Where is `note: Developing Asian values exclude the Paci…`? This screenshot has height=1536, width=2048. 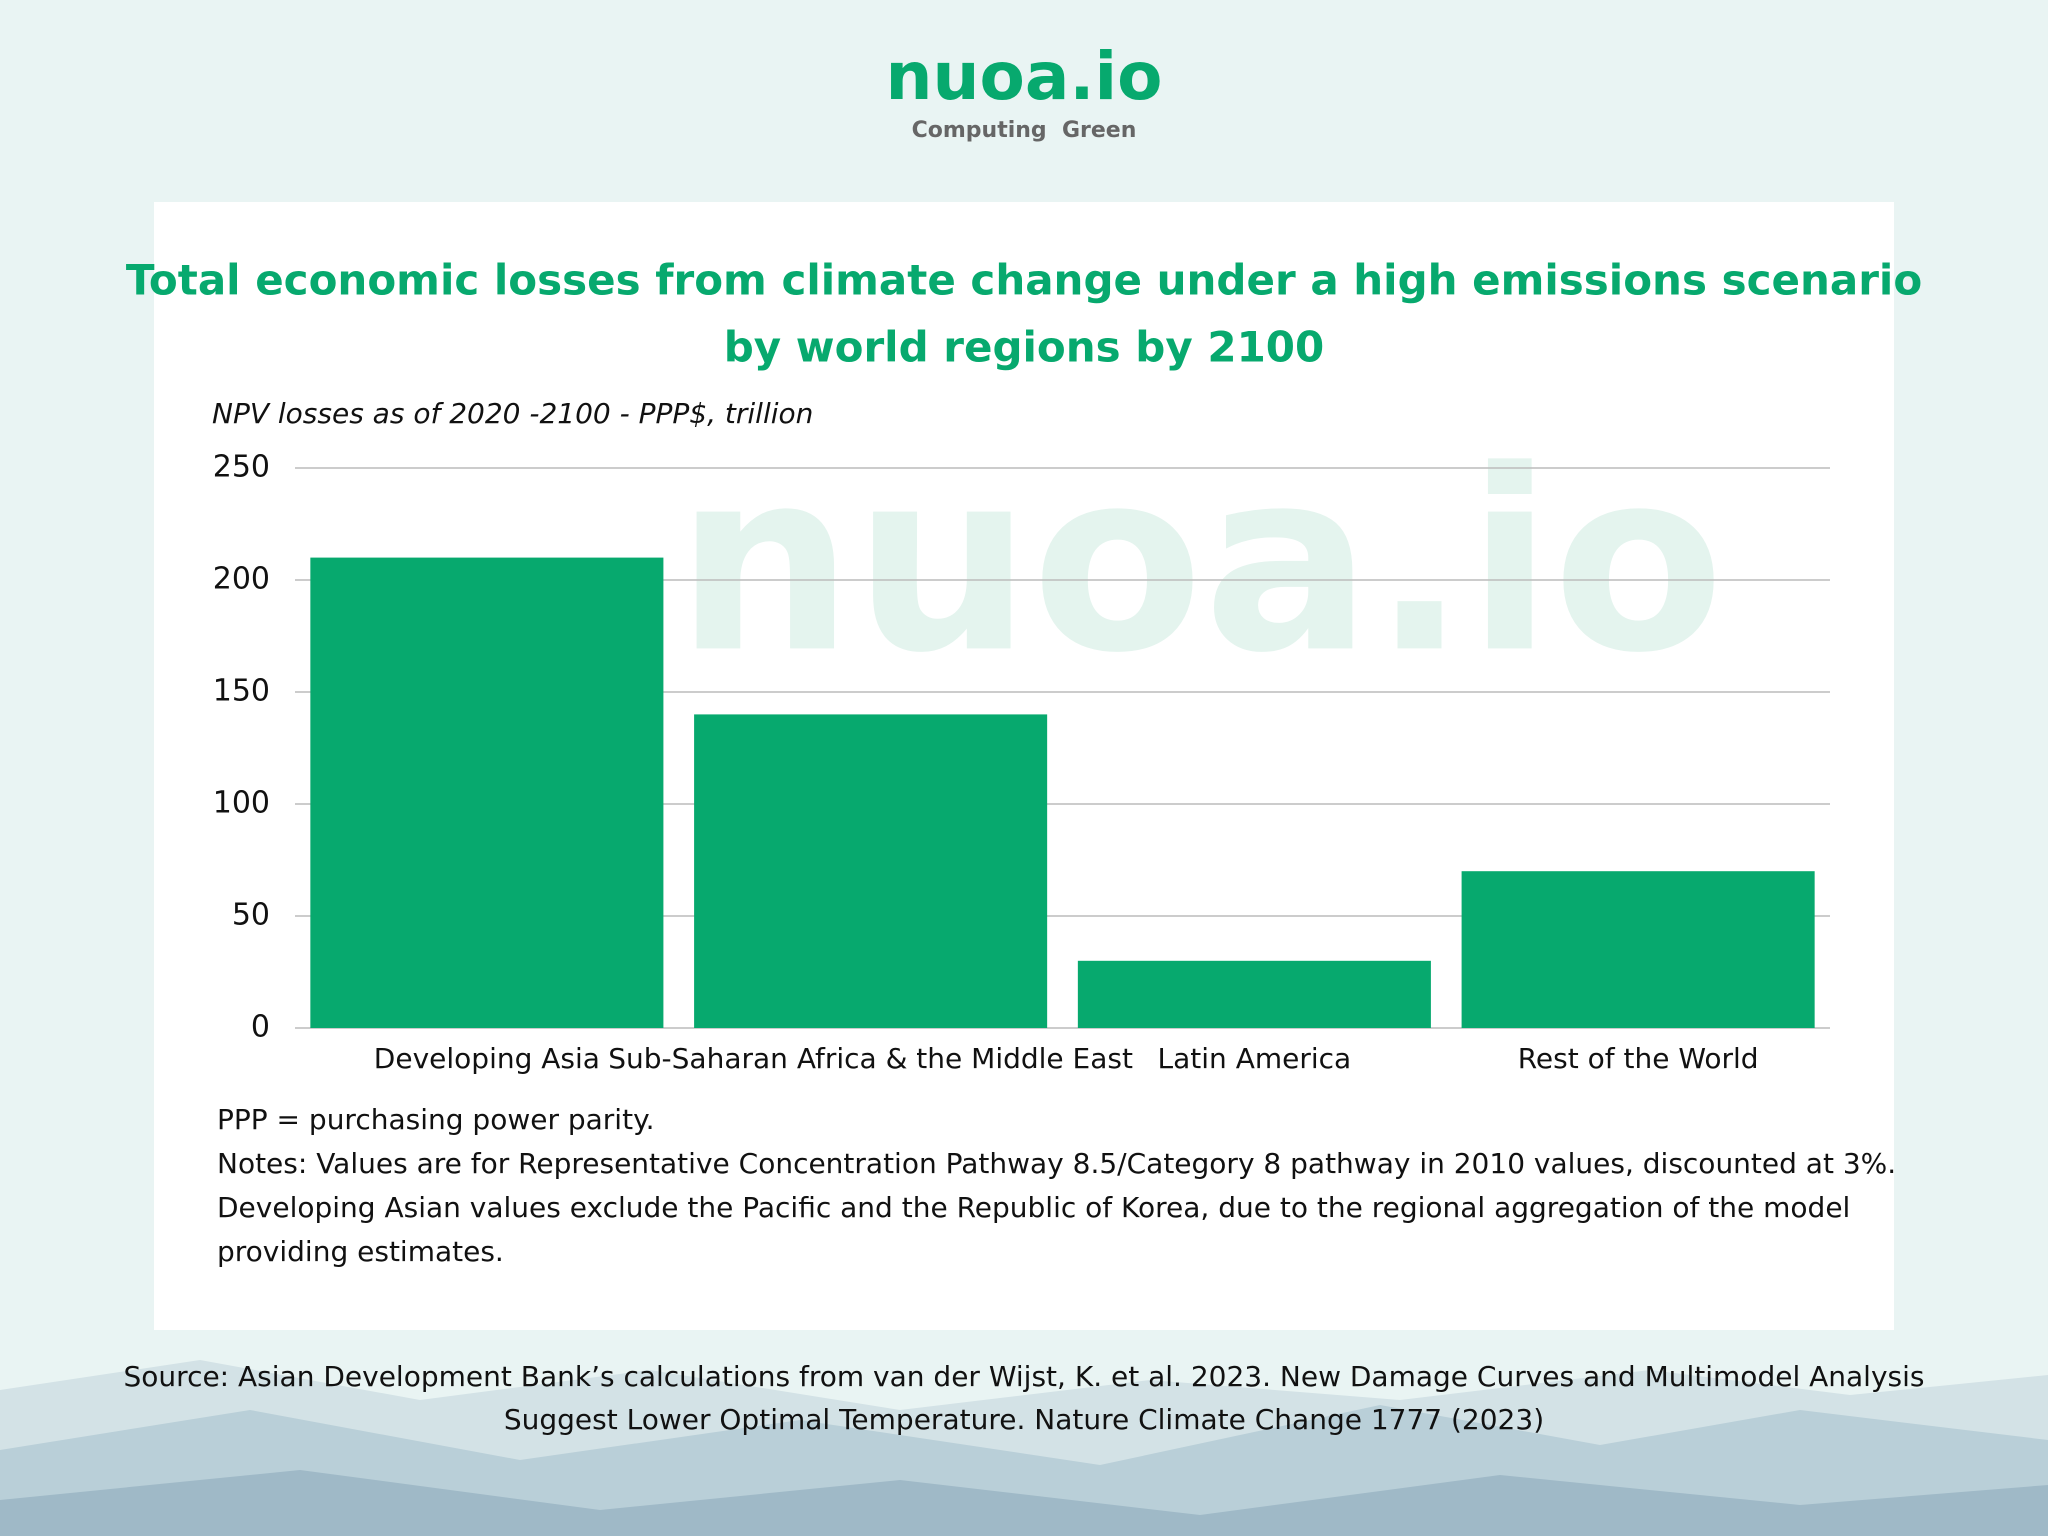 note: Developing Asian values exclude the Paci… is located at coordinates (1033, 1207).